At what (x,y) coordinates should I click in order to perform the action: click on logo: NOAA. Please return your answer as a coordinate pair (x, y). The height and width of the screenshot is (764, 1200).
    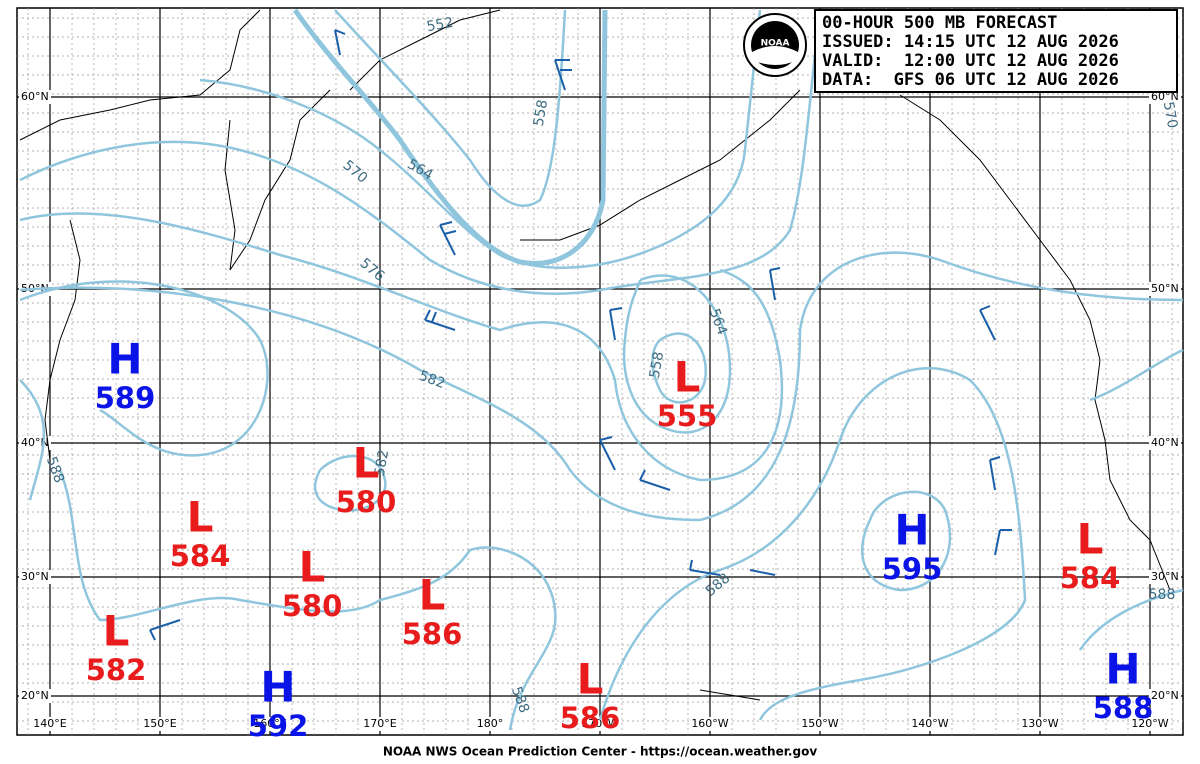
    Looking at the image, I should click on (775, 45).